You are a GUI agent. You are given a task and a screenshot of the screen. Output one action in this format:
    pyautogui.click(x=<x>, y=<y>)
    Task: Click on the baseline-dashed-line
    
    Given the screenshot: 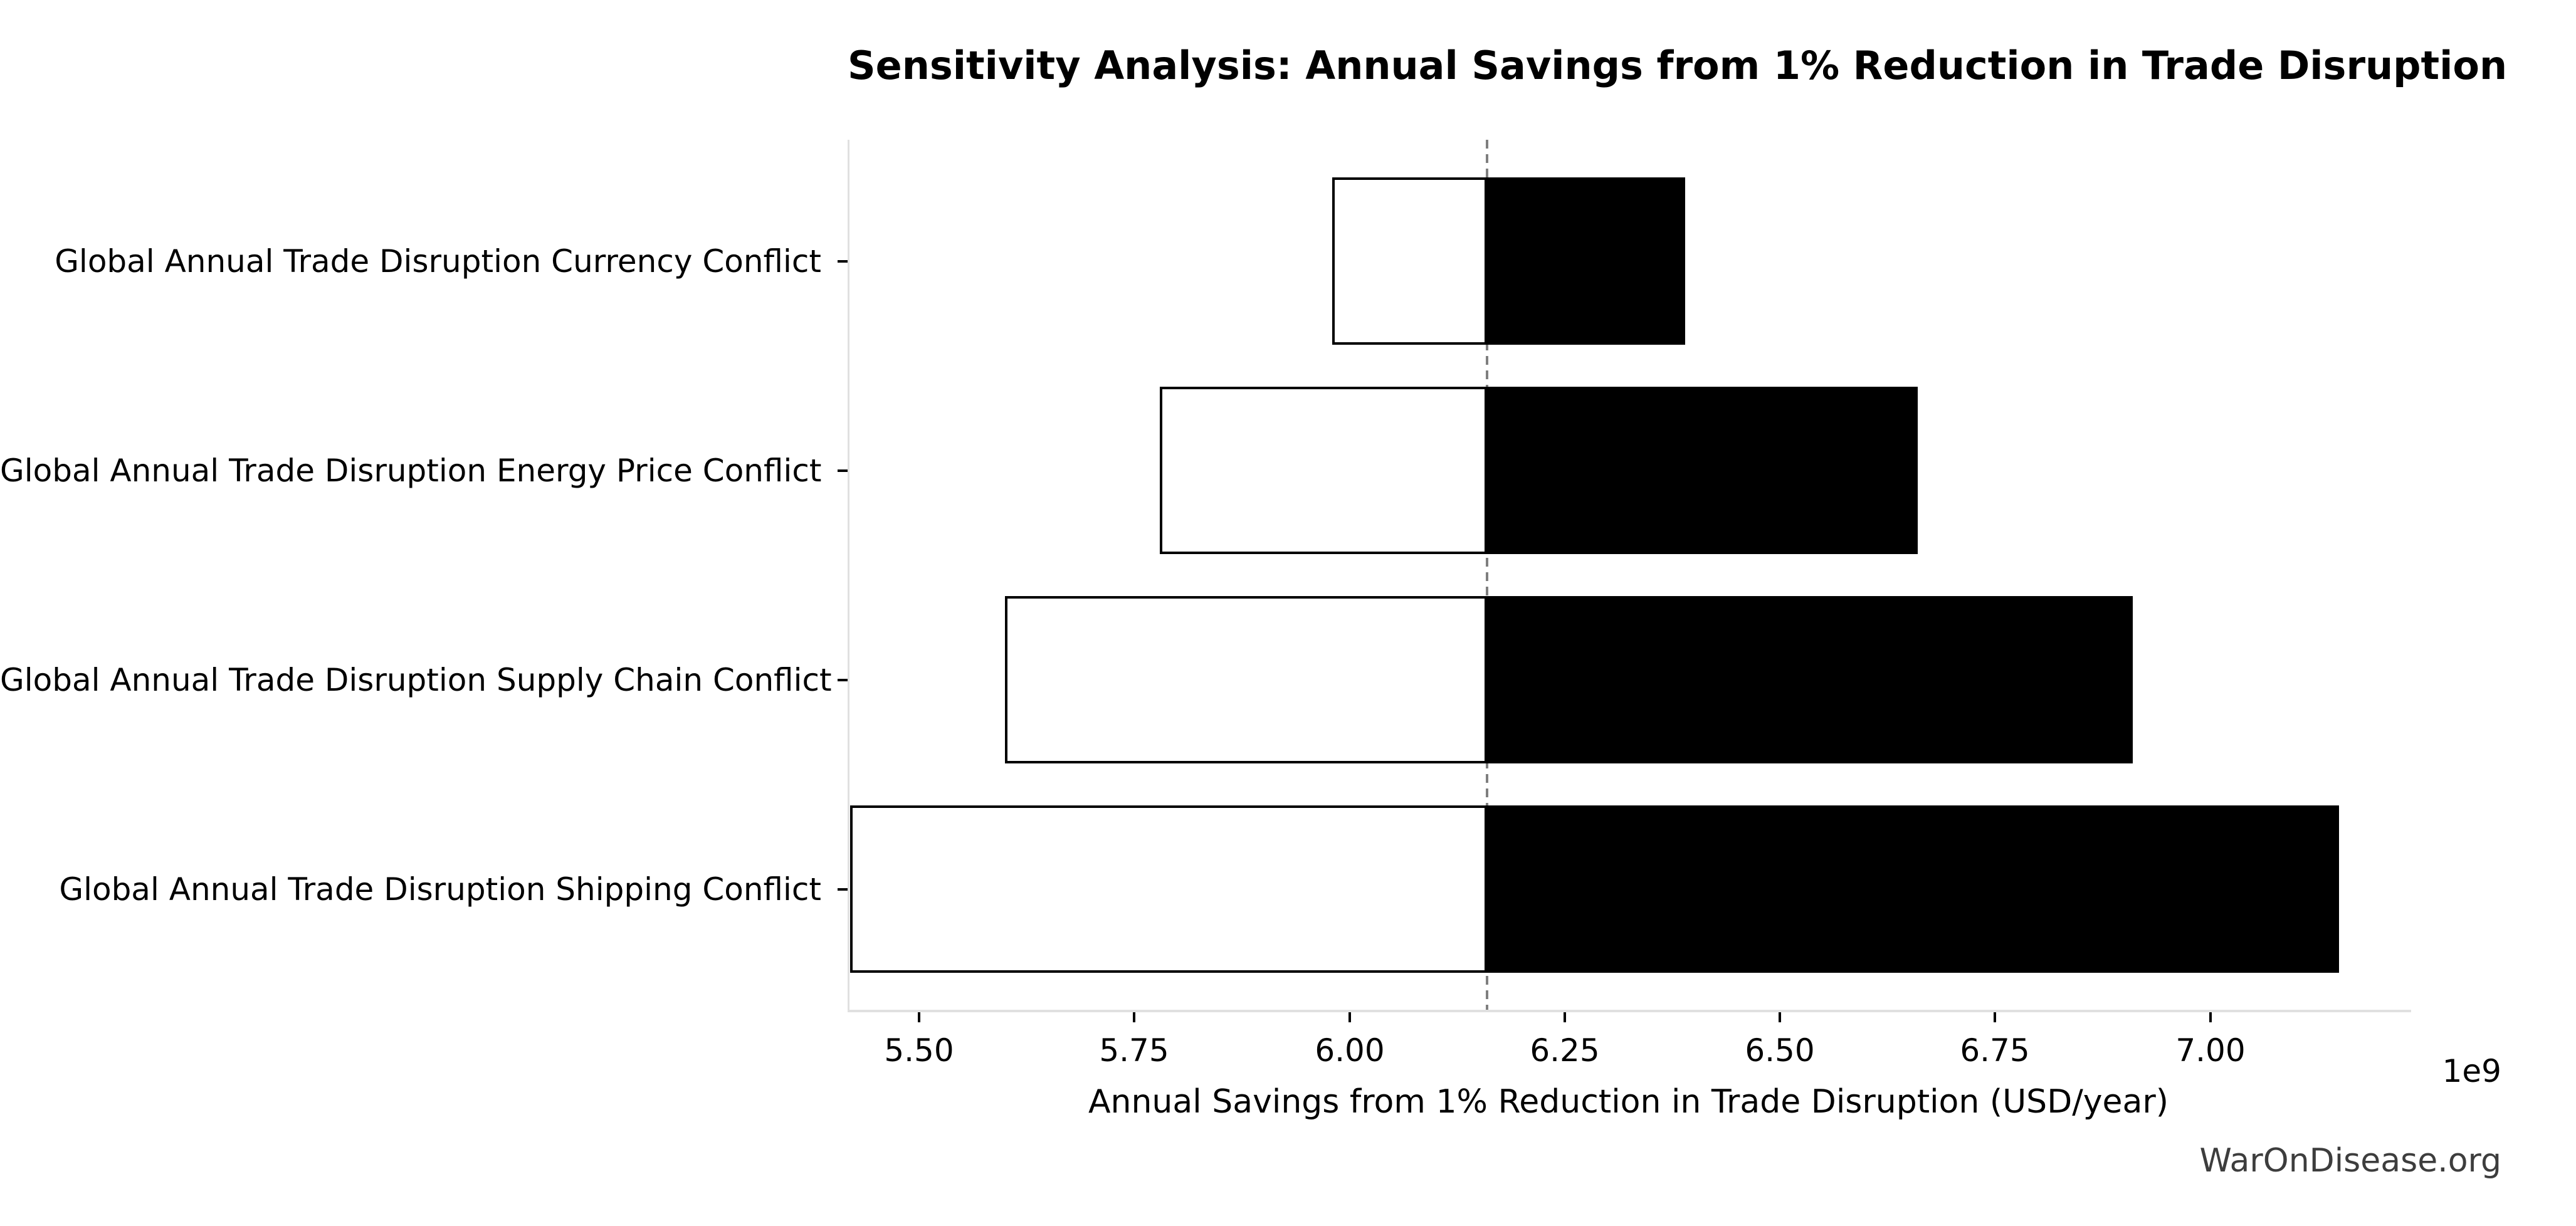 What is the action you would take?
    pyautogui.click(x=1487, y=575)
    